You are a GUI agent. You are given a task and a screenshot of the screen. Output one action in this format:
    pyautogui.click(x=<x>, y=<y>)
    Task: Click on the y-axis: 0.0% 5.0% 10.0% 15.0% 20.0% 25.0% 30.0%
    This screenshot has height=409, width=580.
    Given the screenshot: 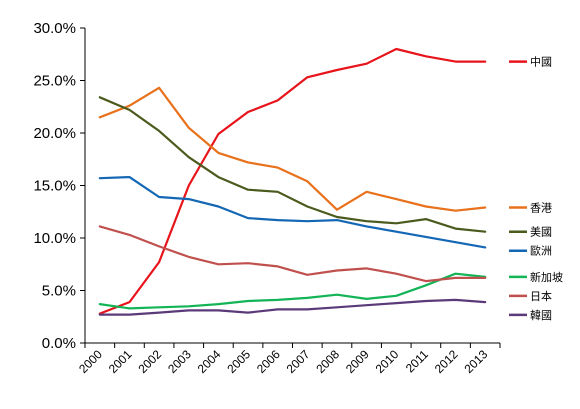 What is the action you would take?
    pyautogui.click(x=59, y=186)
    